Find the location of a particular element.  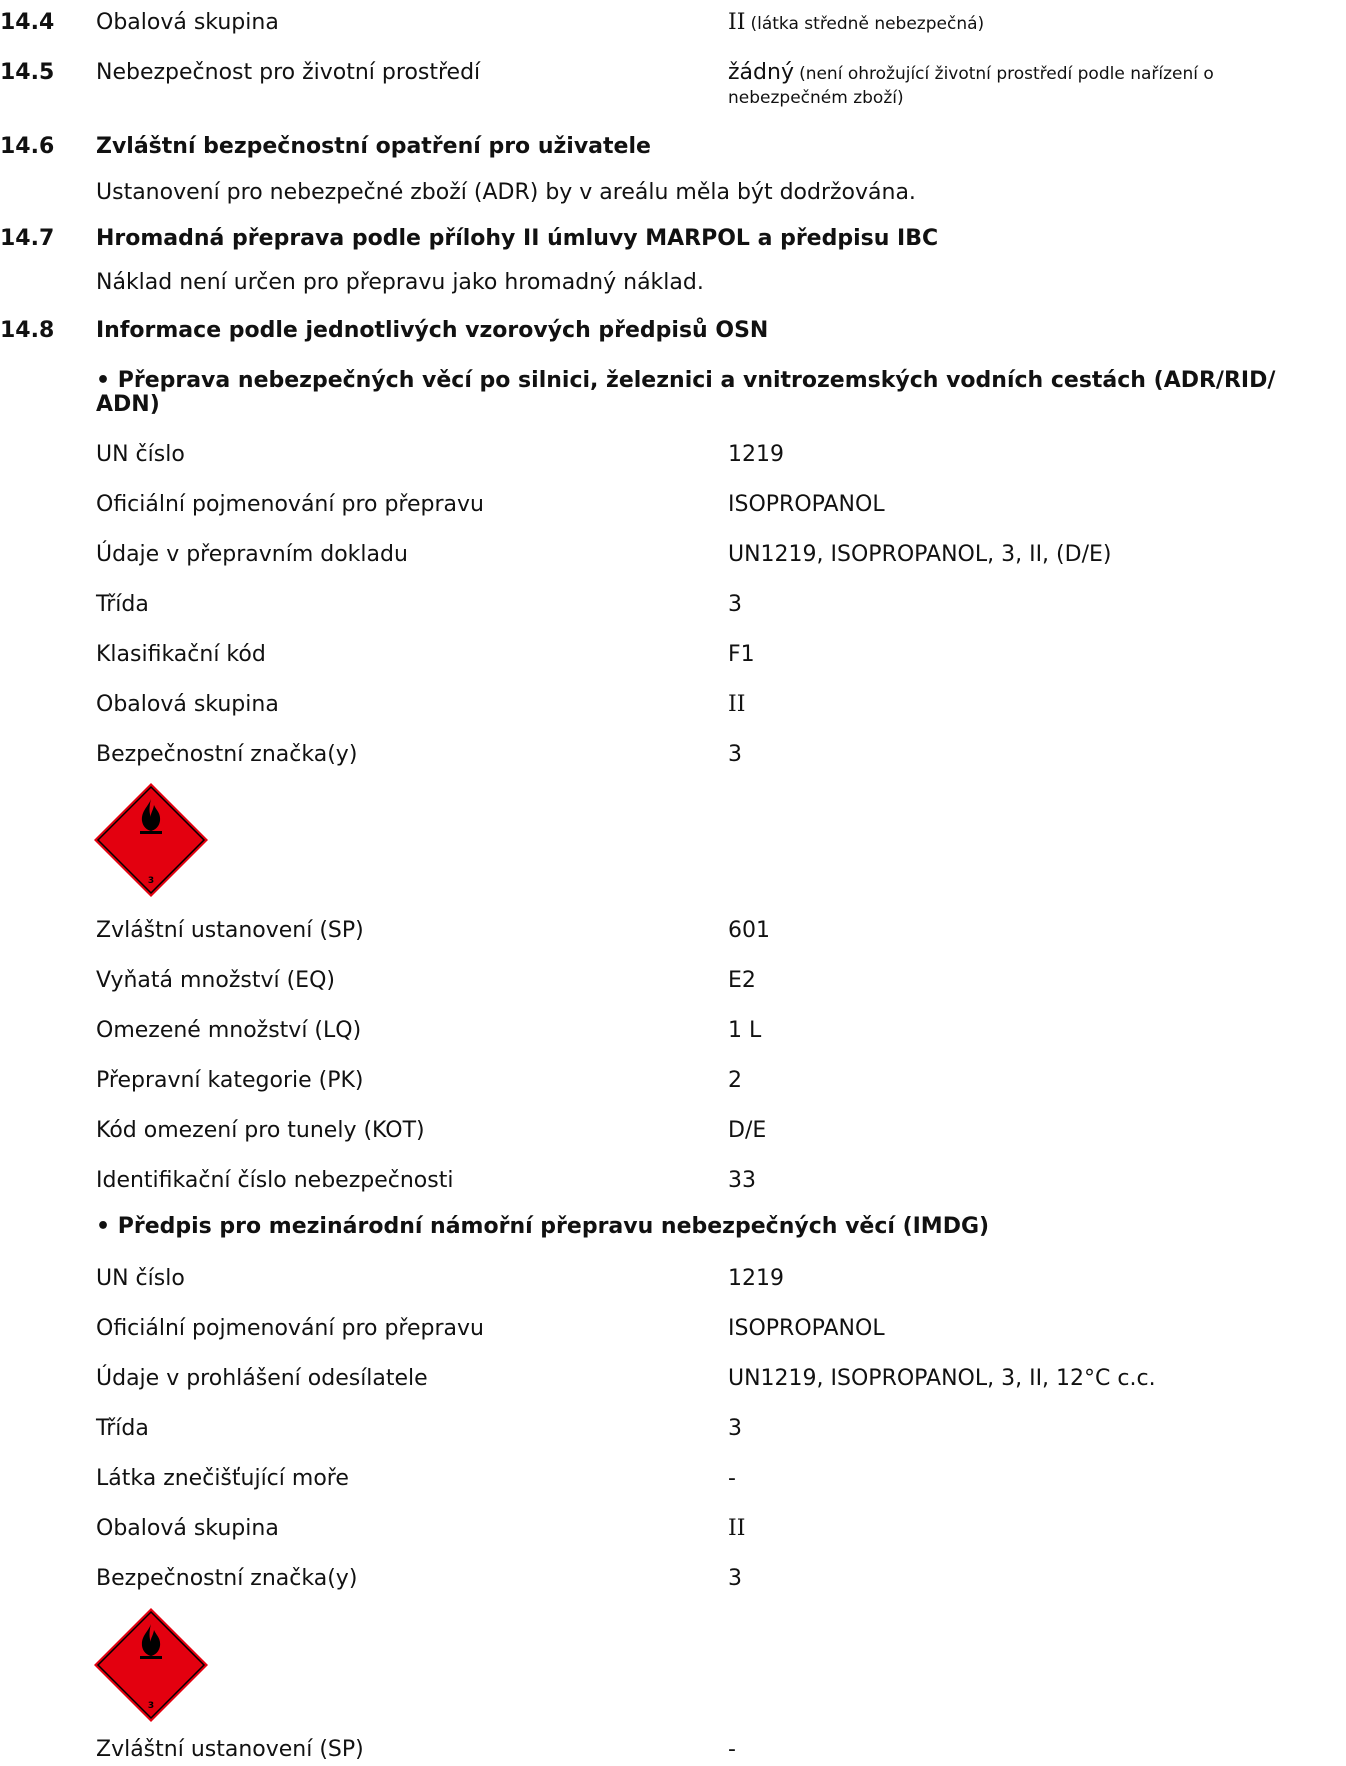

row-value: 601 is located at coordinates (749, 930).